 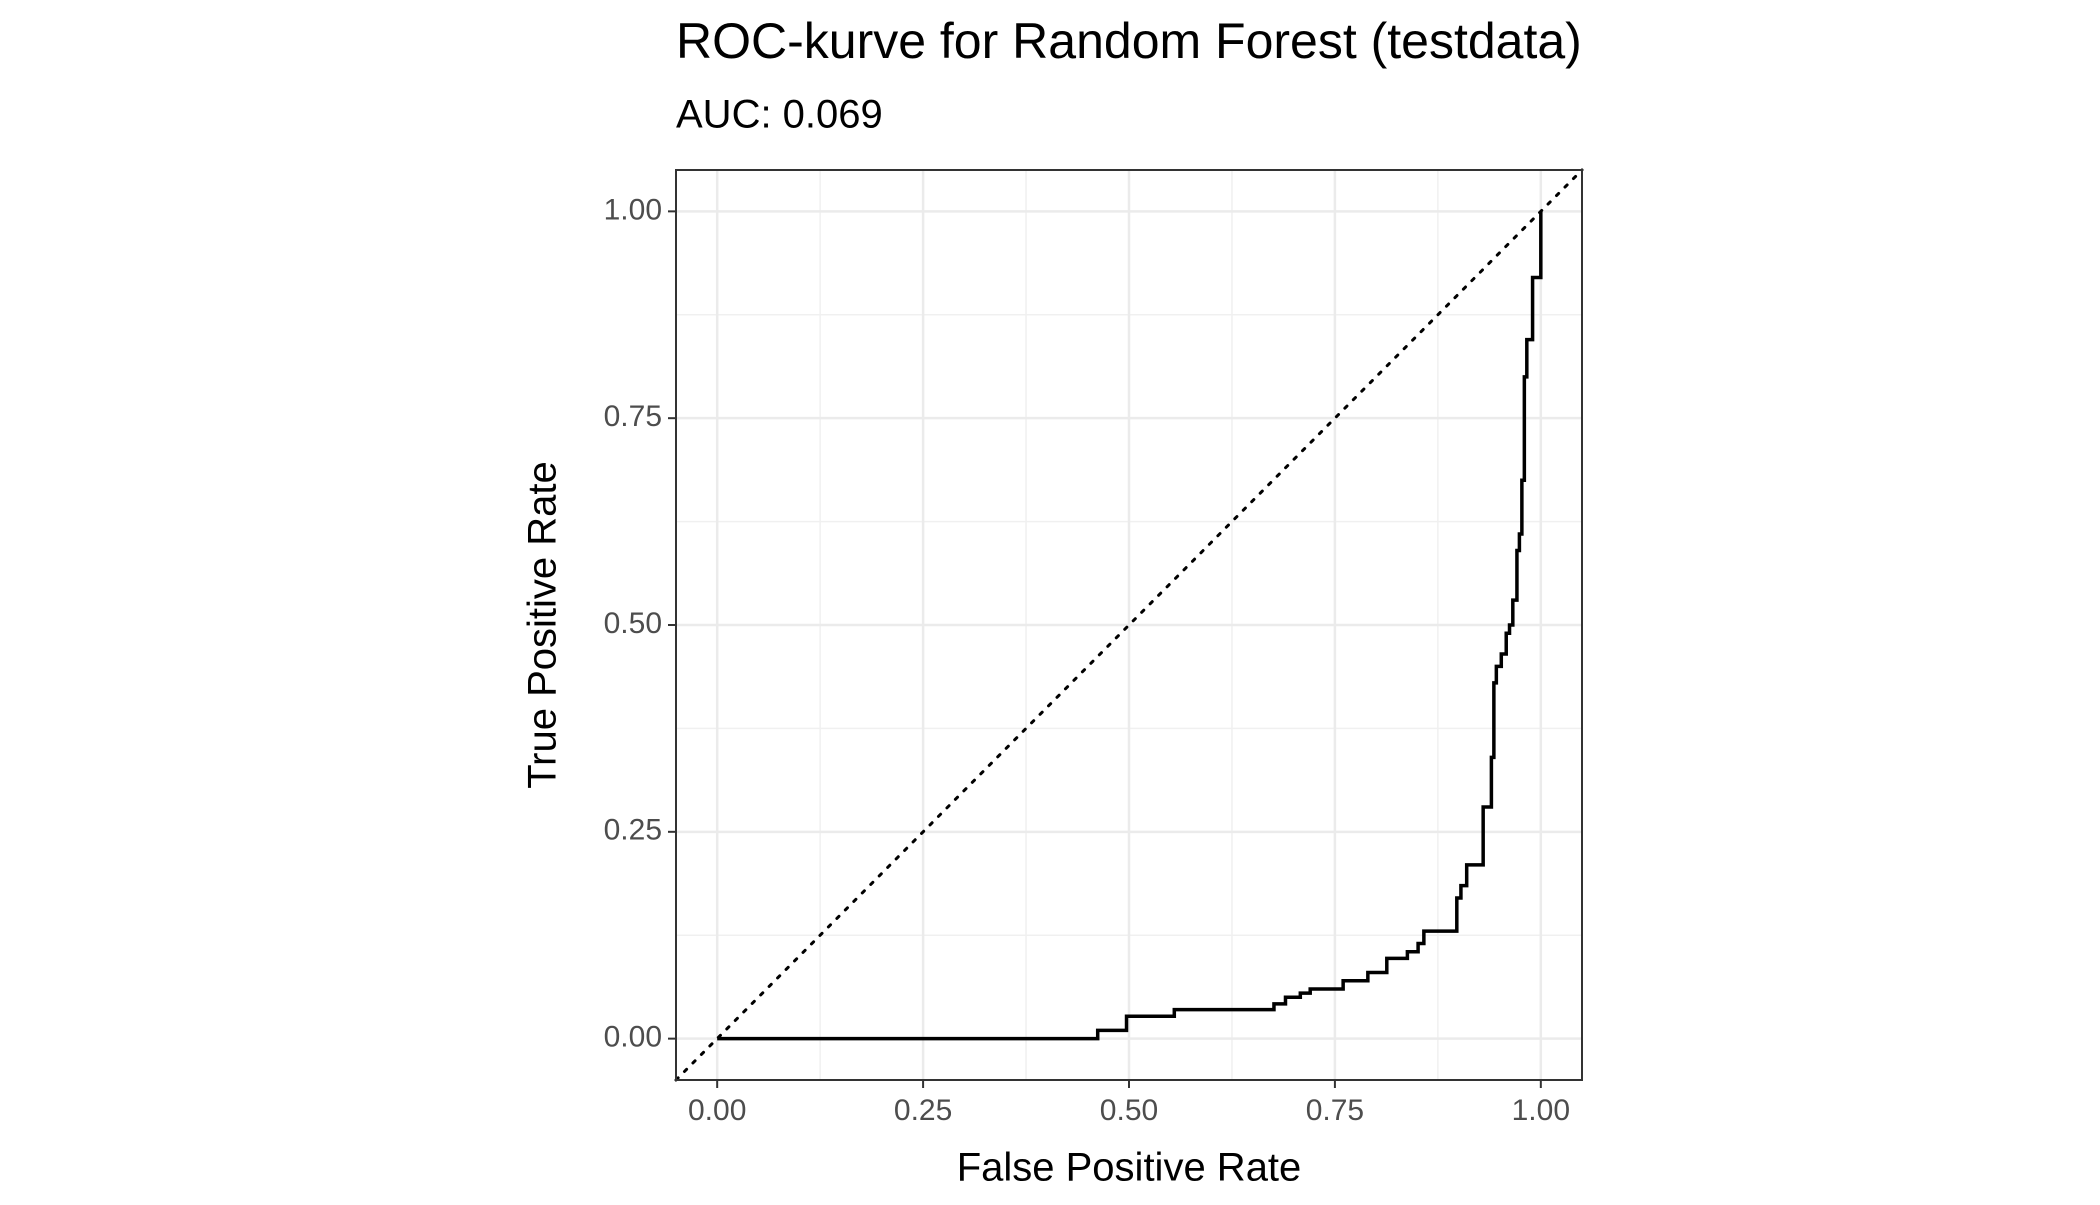 What do you see at coordinates (1129, 1168) in the screenshot?
I see `x-axis-title: False Positive Rate` at bounding box center [1129, 1168].